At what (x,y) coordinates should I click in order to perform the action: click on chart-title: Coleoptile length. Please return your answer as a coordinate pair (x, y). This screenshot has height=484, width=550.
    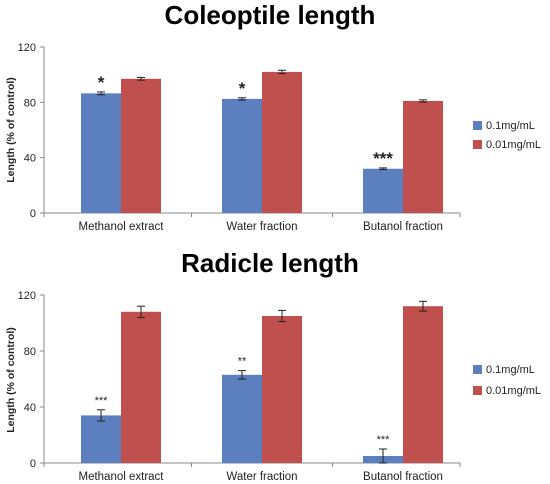
    Looking at the image, I should click on (270, 15).